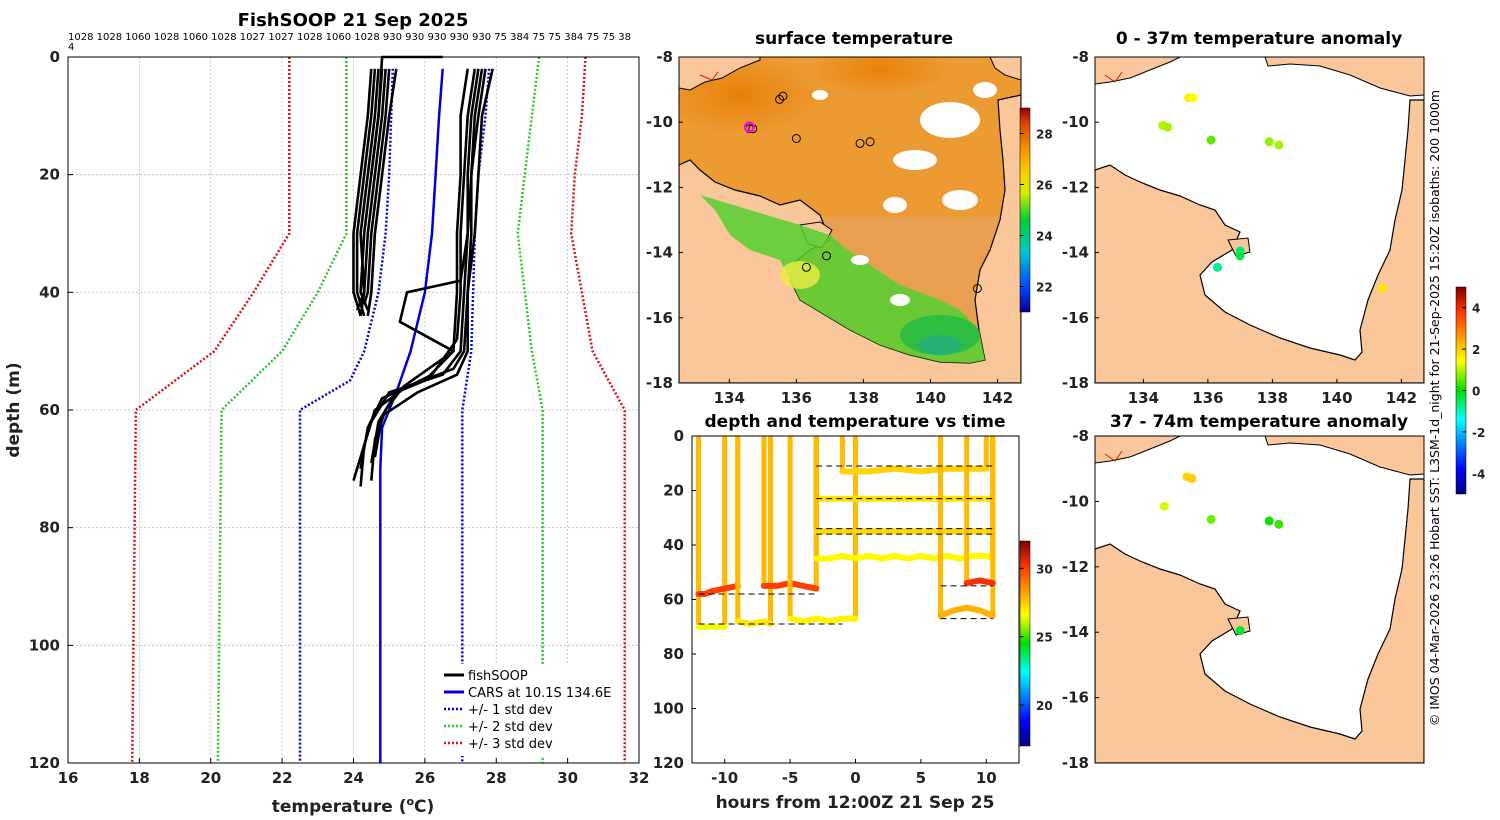  What do you see at coordinates (904, 194) in the screenshot?
I see `sst-cloud-gaps` at bounding box center [904, 194].